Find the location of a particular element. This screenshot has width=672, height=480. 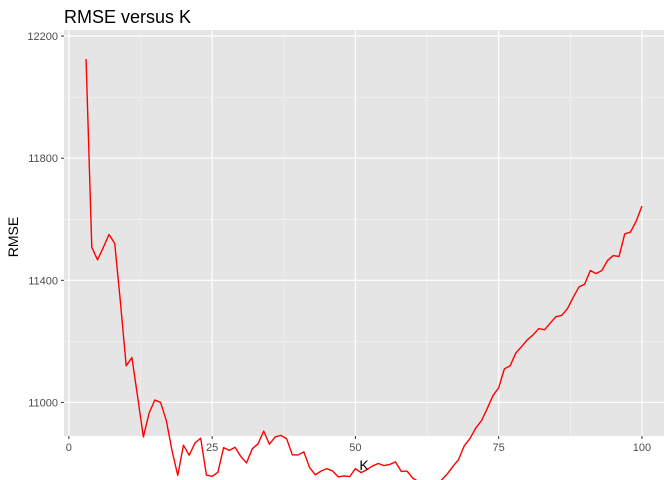

x-axis-title: K is located at coordinates (364, 465).